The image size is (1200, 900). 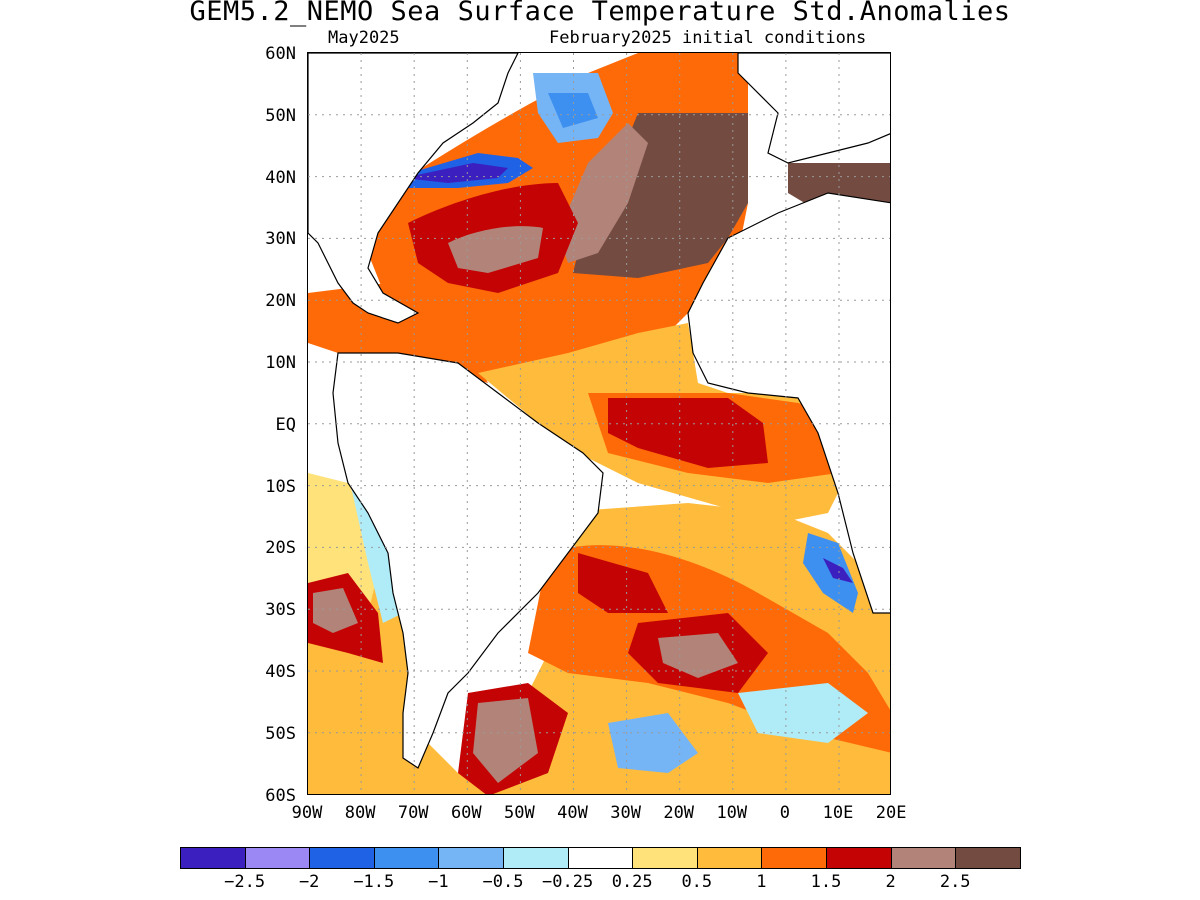 I want to click on anomaly-field-ne-lightbrown, so click(x=603, y=193).